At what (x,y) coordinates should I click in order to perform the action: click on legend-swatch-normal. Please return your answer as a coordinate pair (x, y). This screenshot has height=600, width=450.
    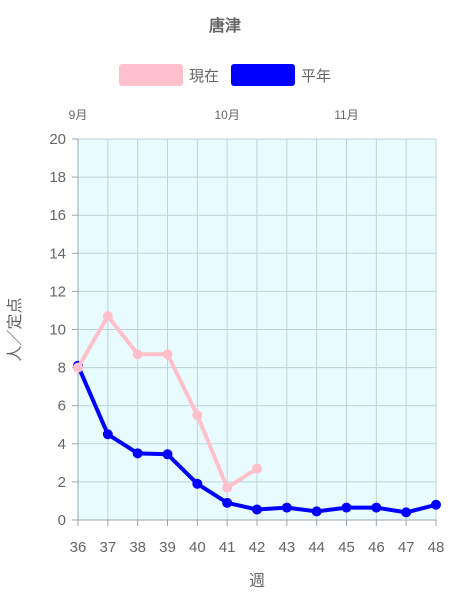
    Looking at the image, I should click on (263, 75).